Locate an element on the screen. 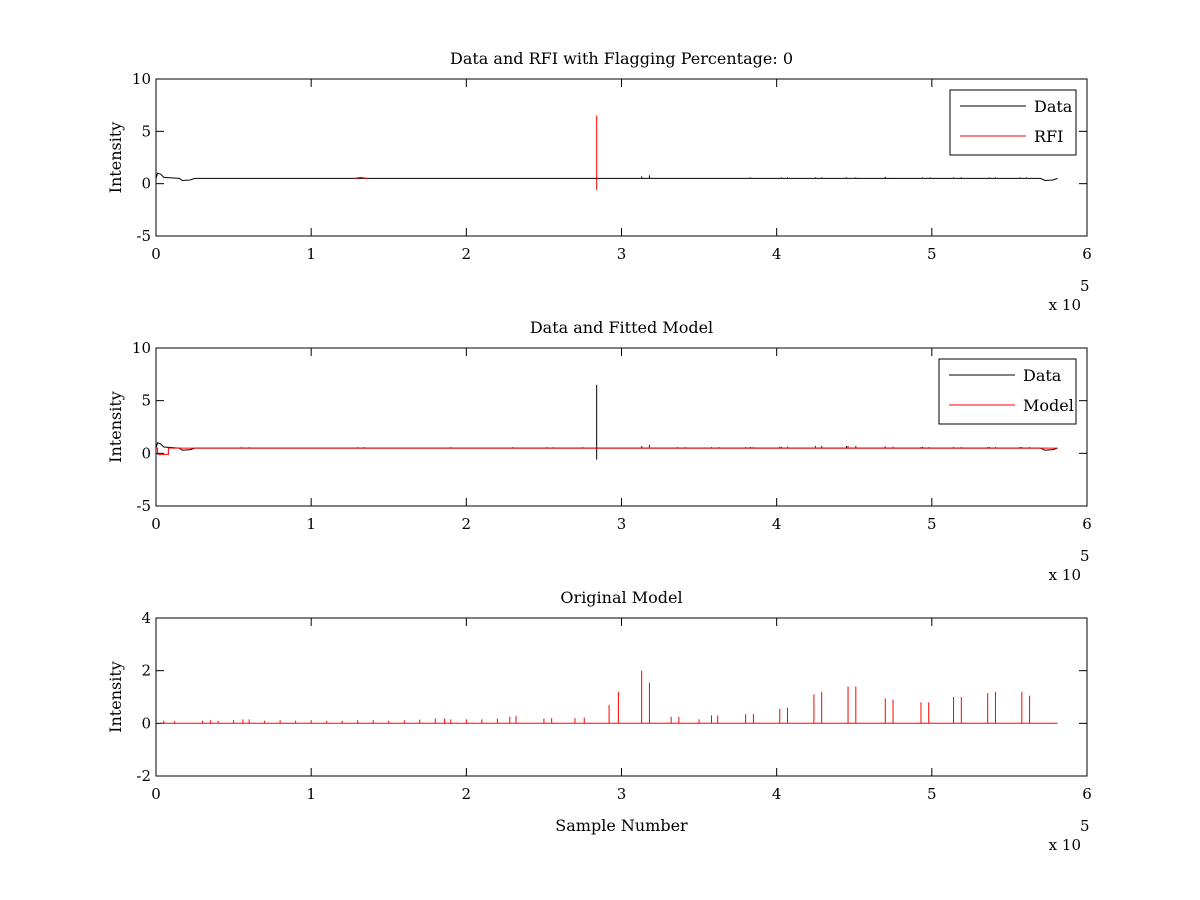  legend-label: RFI is located at coordinates (1048, 136).